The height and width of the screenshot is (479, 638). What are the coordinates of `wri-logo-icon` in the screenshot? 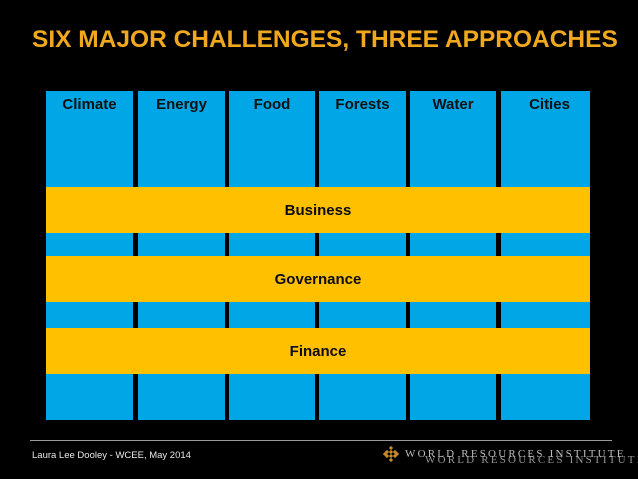 It's located at (391, 454).